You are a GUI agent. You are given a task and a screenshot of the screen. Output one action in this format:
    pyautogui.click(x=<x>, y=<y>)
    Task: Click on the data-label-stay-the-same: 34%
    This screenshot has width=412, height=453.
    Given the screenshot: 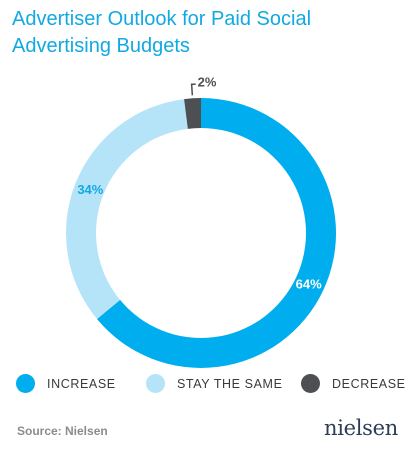 What is the action you would take?
    pyautogui.click(x=90, y=189)
    